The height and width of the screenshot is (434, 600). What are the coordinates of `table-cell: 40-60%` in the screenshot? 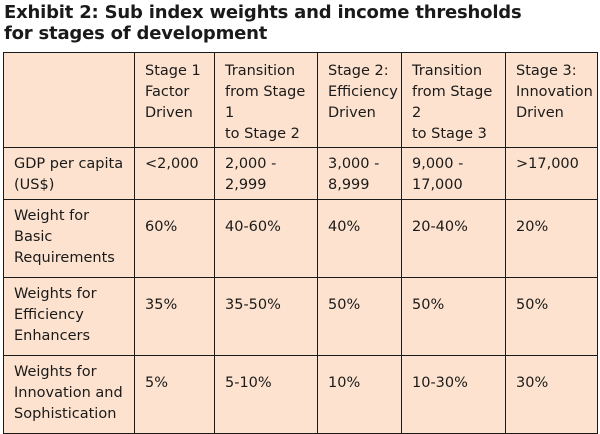 It's located at (266, 238).